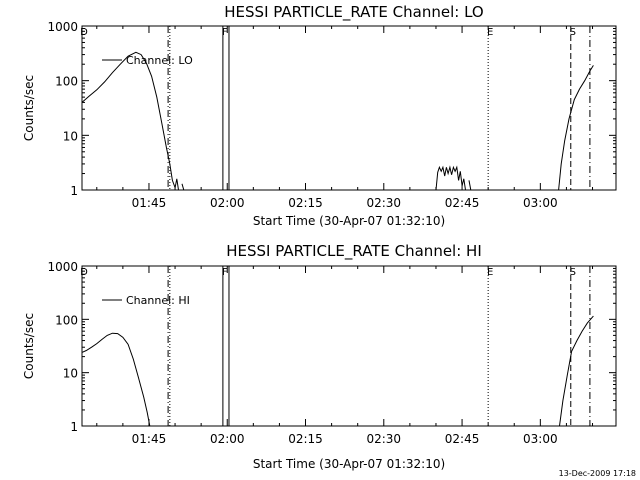  What do you see at coordinates (159, 60) in the screenshot?
I see `legend-label: Channel: LO` at bounding box center [159, 60].